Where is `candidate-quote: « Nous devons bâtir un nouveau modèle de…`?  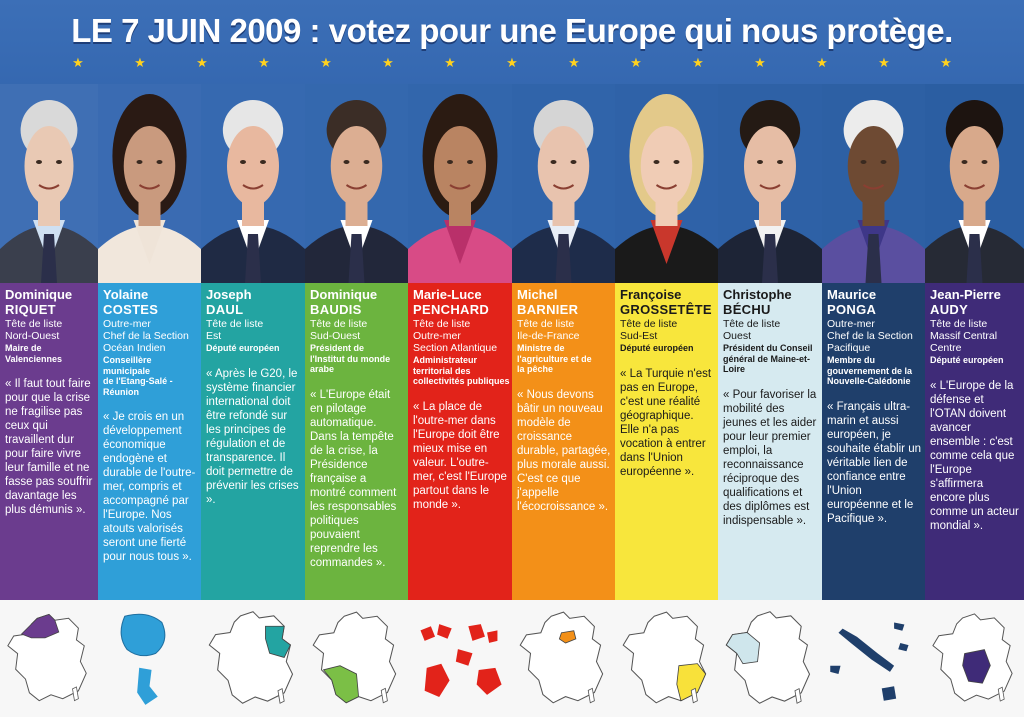
candidate-quote: « Nous devons bâtir un nouveau modèle de… is located at coordinates (564, 450).